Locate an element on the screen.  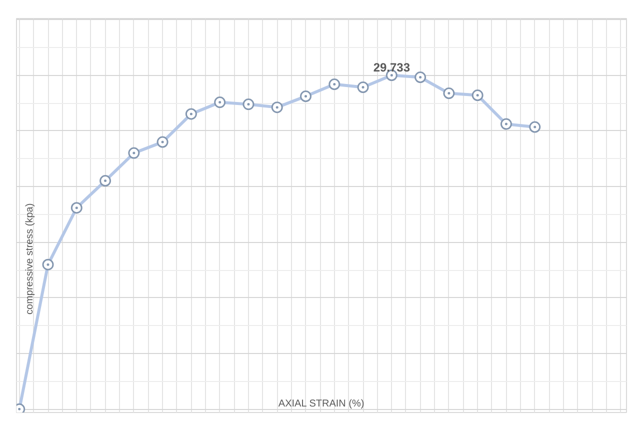
y-axis-title: compressive stress (kpa) is located at coordinates (30, 258).